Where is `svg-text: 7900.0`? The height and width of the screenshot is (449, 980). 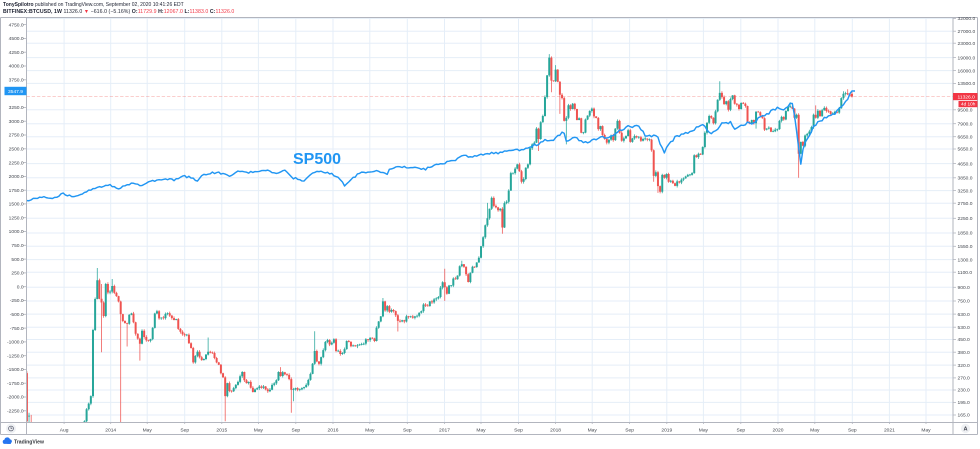
svg-text: 7900.0 is located at coordinates (965, 124).